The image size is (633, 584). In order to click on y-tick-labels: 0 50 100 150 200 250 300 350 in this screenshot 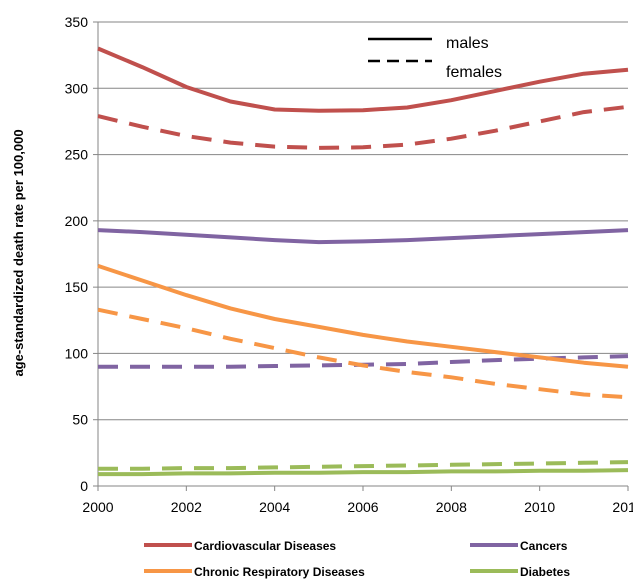, I will do `click(81, 254)`.